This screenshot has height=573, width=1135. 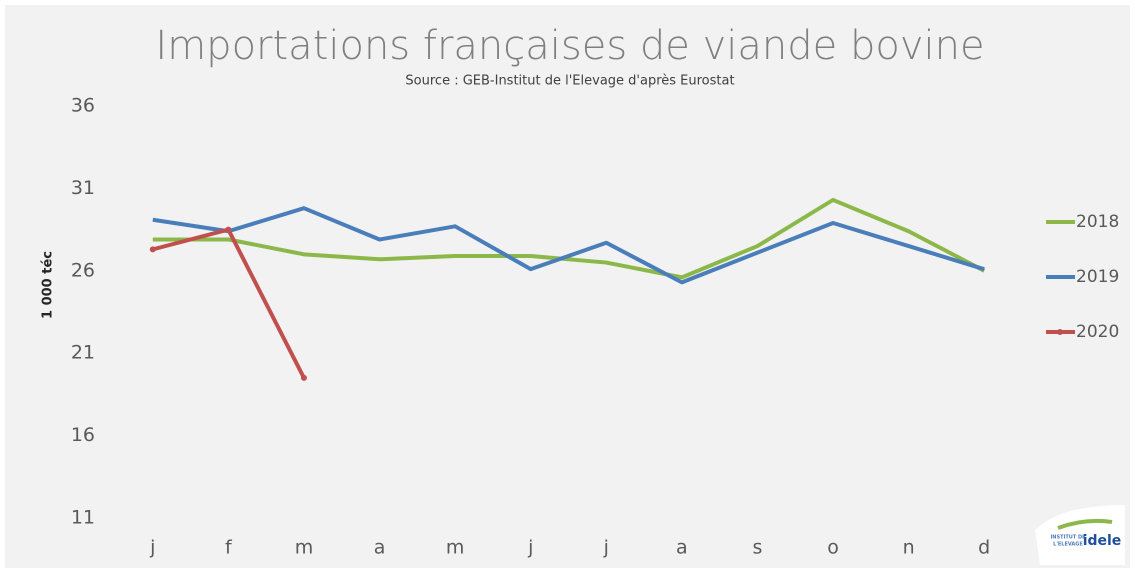 I want to click on legend-label: 2018, so click(x=1097, y=222).